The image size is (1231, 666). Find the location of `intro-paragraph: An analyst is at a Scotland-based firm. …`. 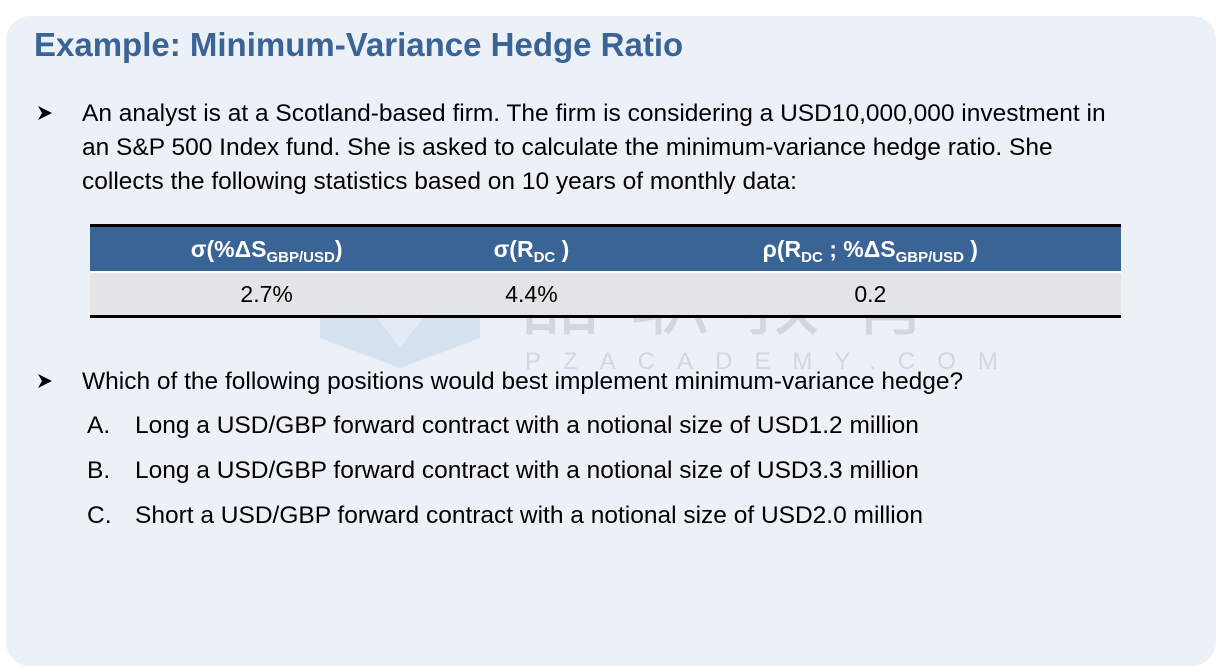

intro-paragraph: An analyst is at a Scotland-based firm. … is located at coordinates (637, 148).